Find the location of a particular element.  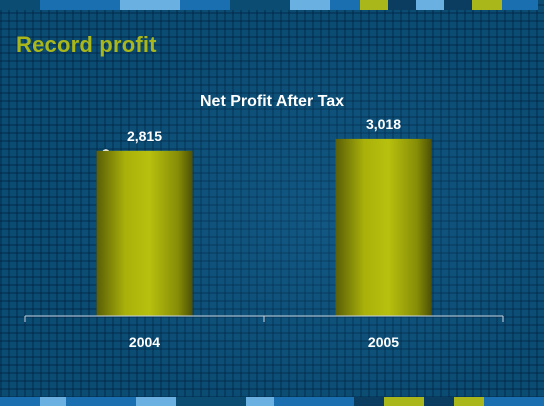

x-tick-label: 2005 is located at coordinates (383, 342).